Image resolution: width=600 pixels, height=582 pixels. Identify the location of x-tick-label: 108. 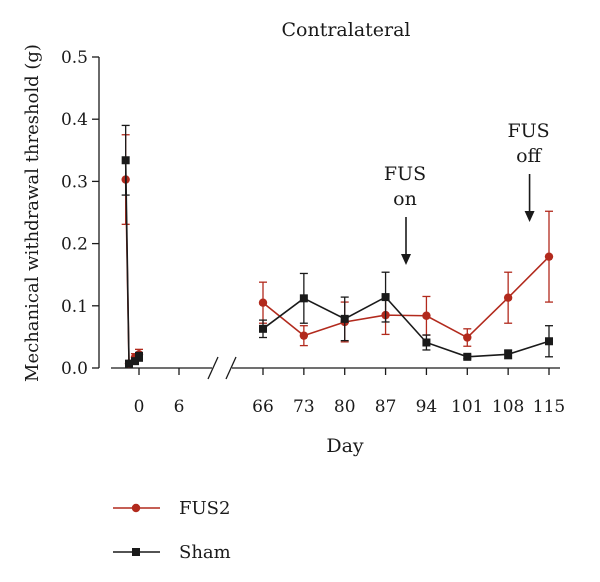
(508, 407).